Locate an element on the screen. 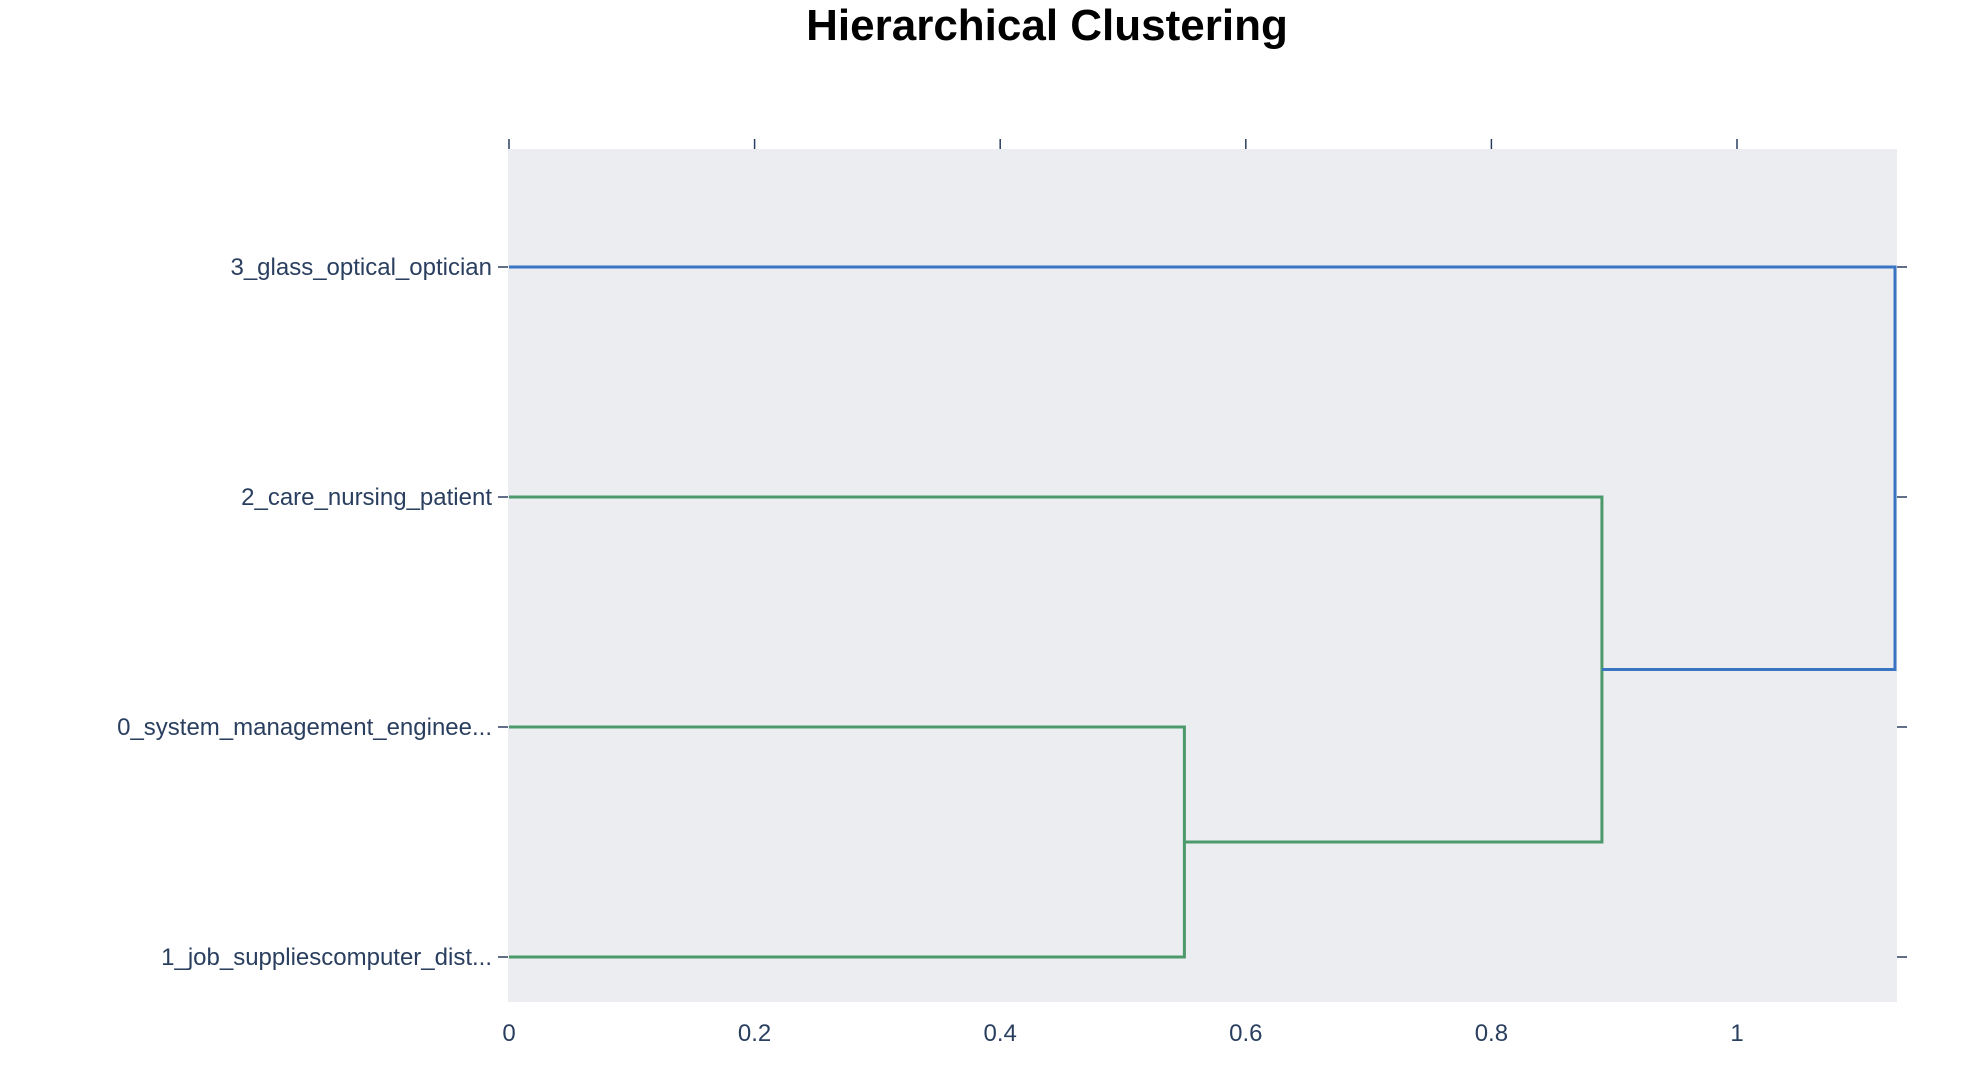 This screenshot has height=1078, width=1974. x-tick-label: 1 is located at coordinates (1736, 1033).